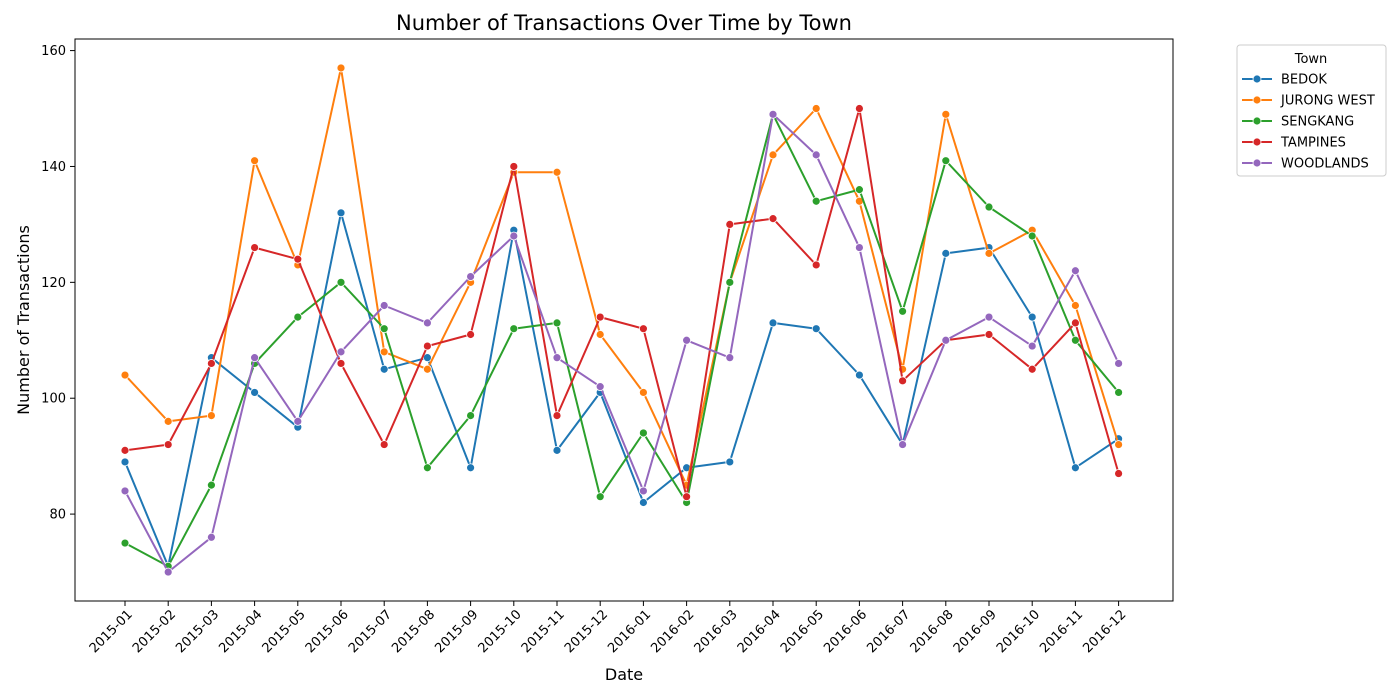 This screenshot has height=700, width=1400. I want to click on x-tick-label: 2015-03, so click(197, 631).